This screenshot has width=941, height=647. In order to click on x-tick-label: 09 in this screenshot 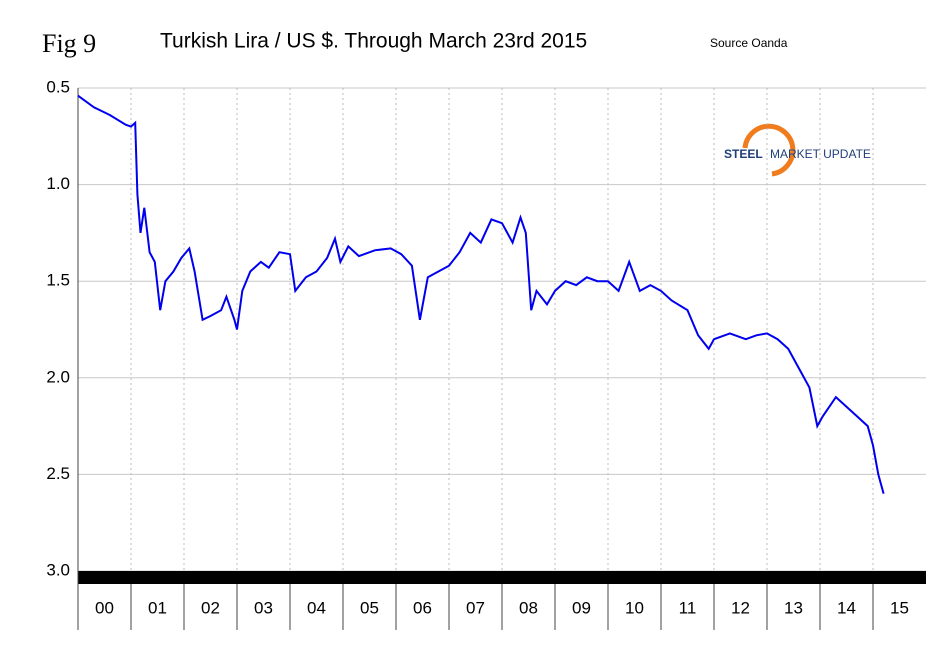, I will do `click(581, 607)`.